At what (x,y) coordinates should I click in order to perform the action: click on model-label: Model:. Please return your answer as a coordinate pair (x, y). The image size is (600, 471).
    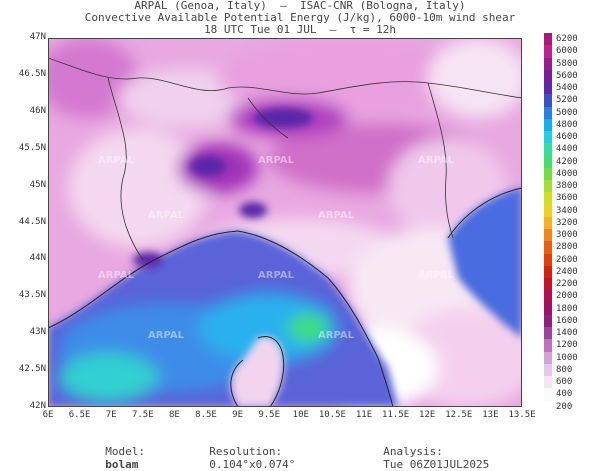
    Looking at the image, I should click on (125, 451).